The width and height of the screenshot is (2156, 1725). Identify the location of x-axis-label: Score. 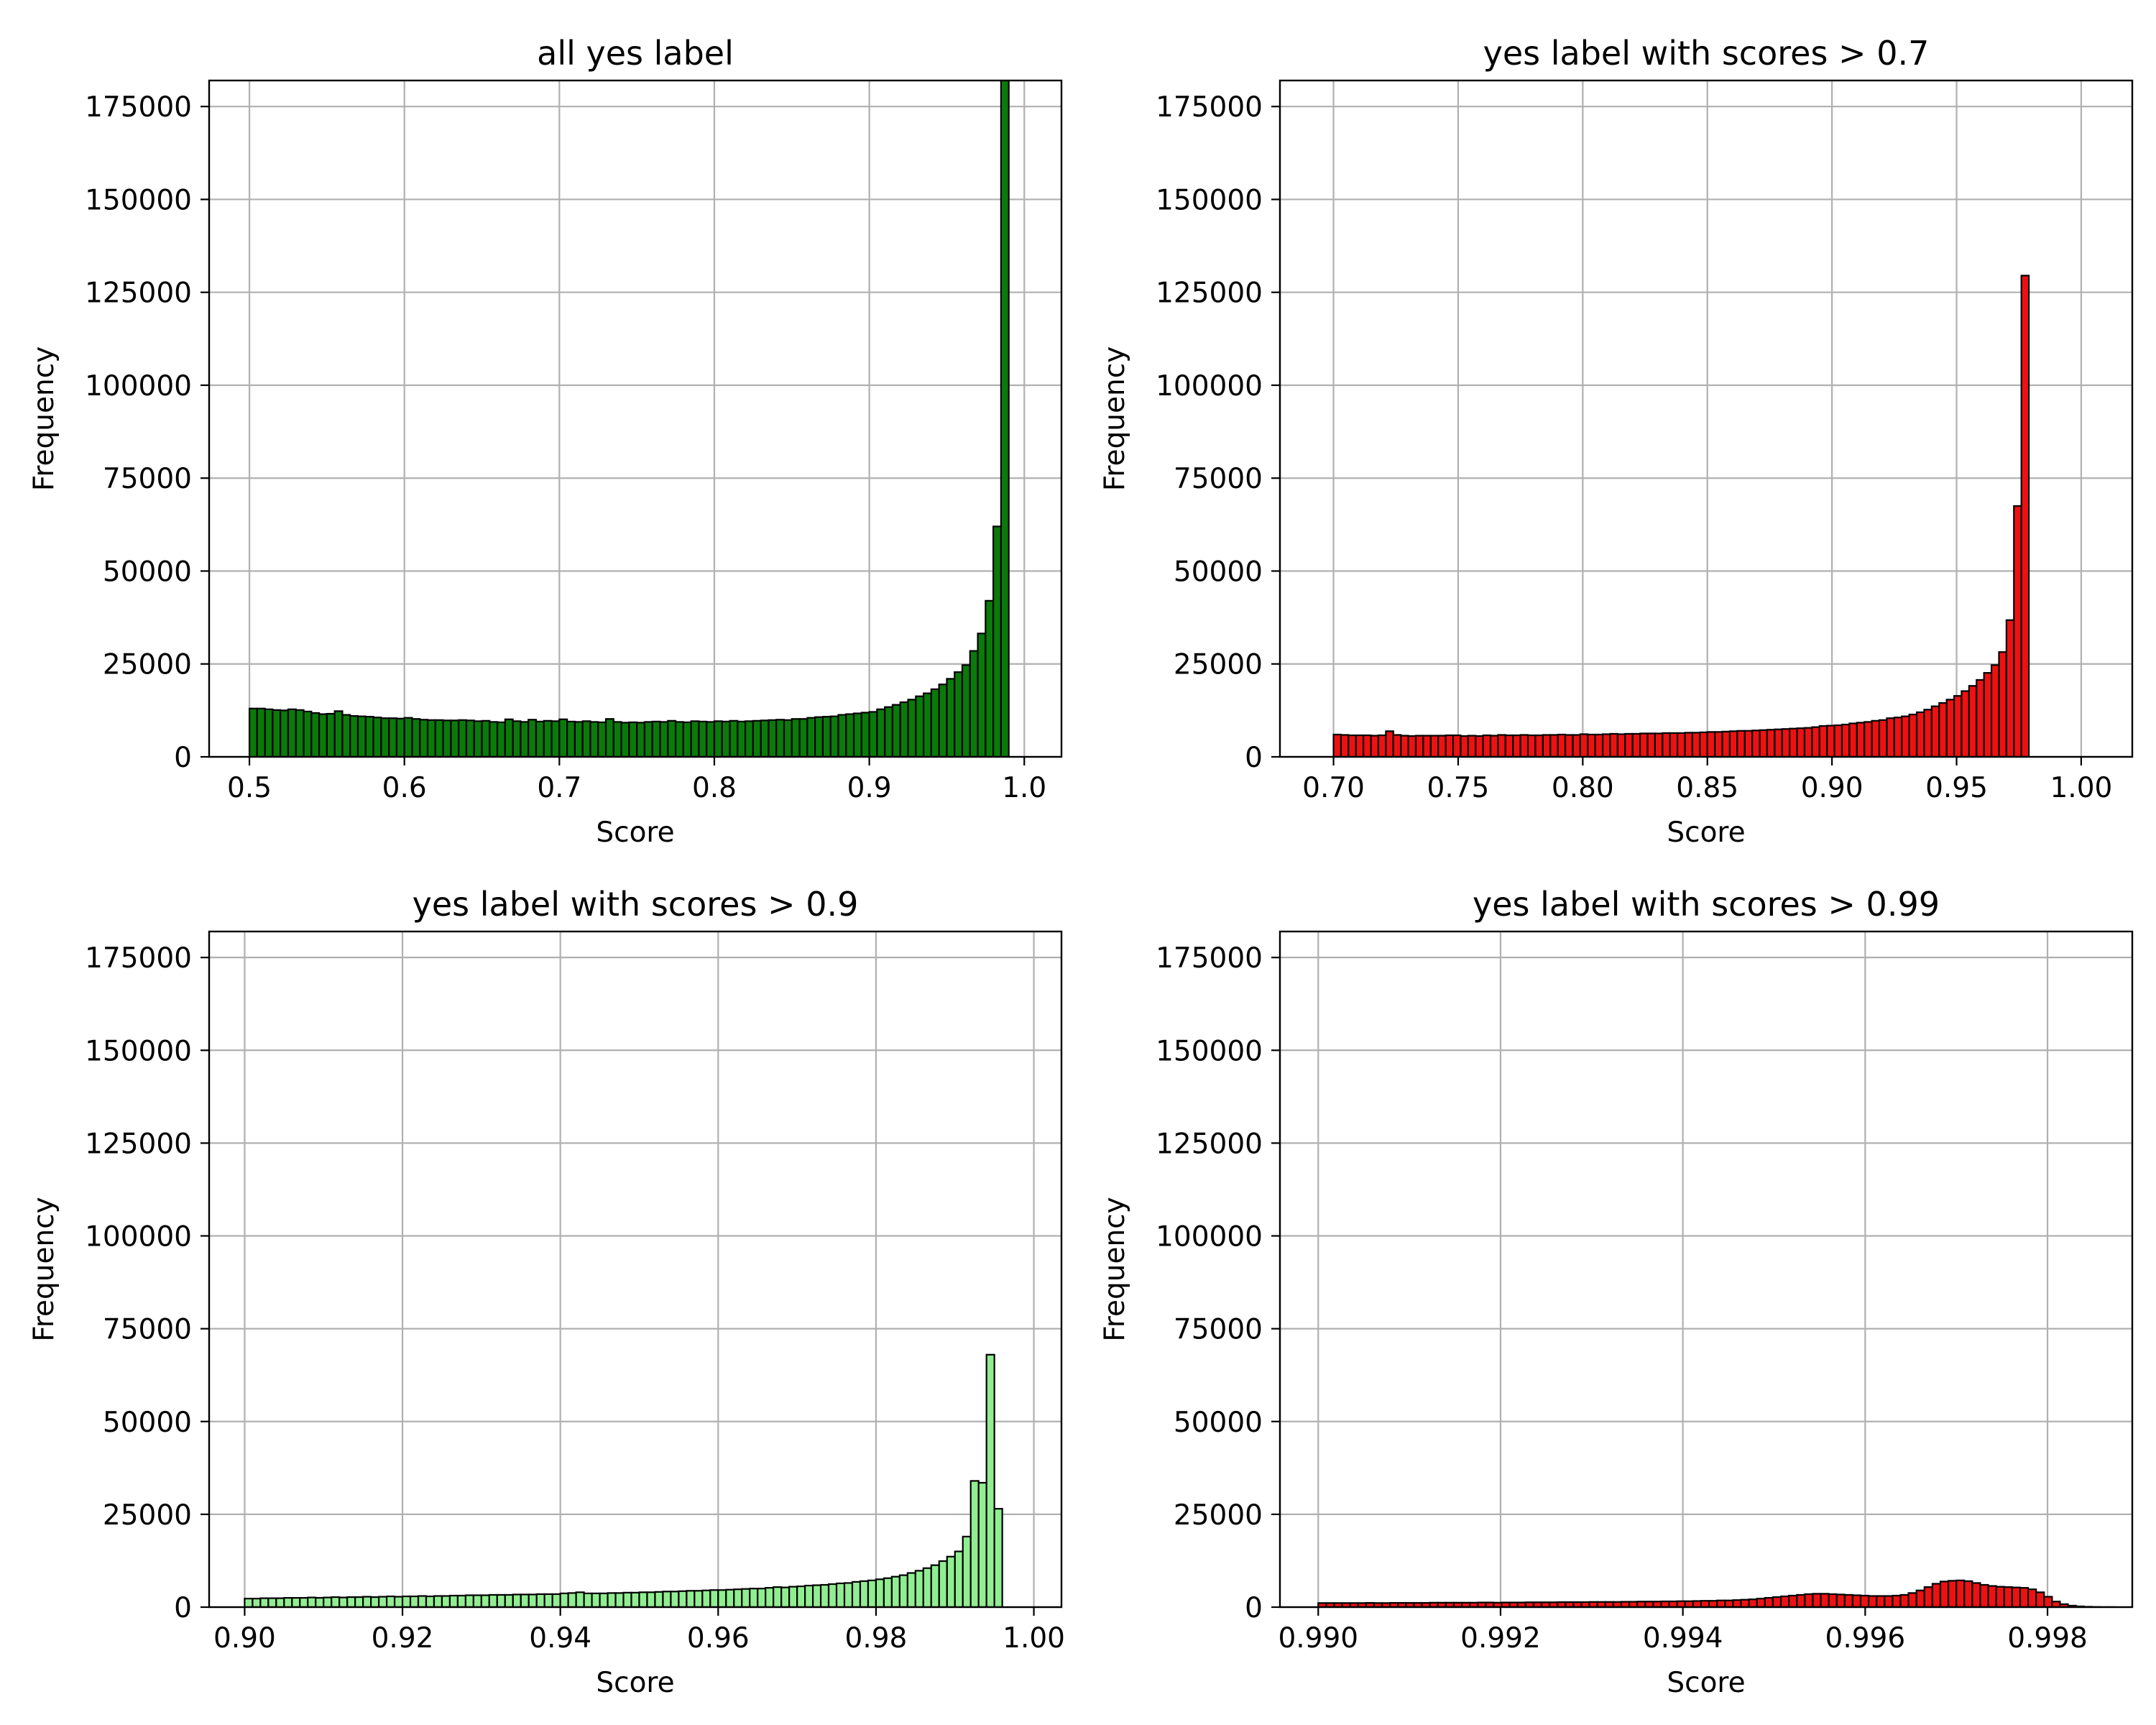
(635, 1683).